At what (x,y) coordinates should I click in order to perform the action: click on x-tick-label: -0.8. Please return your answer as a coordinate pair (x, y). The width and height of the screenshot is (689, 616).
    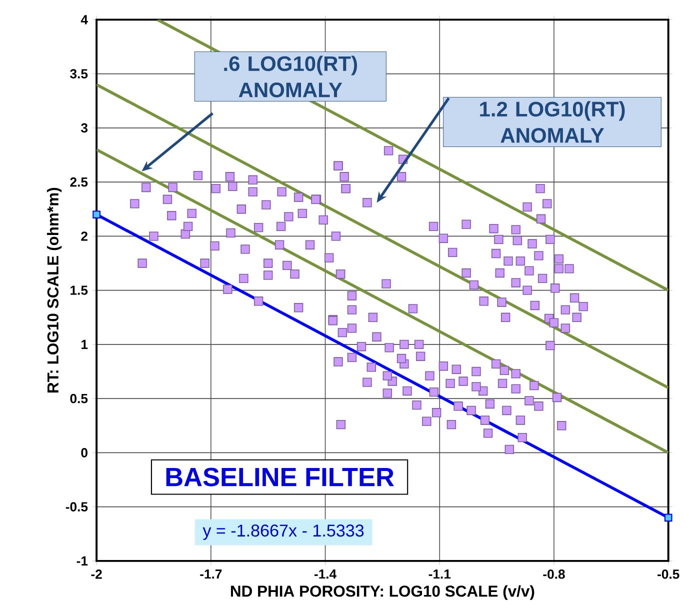
    Looking at the image, I should click on (554, 574).